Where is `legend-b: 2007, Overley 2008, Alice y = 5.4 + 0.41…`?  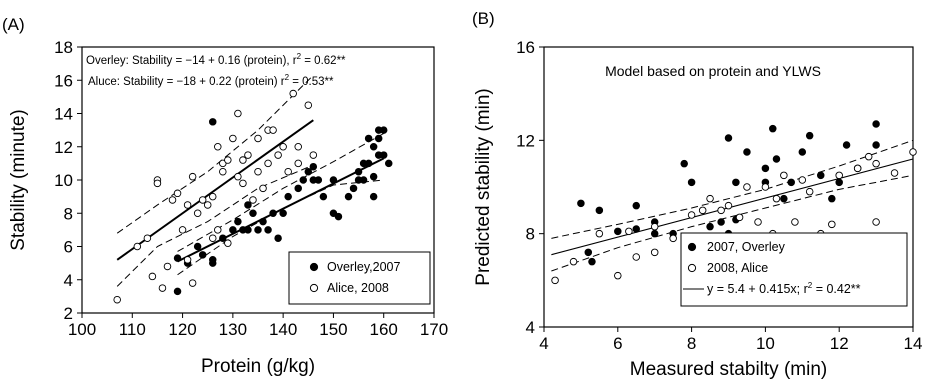 legend-b: 2007, Overley 2008, Alice y = 5.4 + 0.41… is located at coordinates (794, 269).